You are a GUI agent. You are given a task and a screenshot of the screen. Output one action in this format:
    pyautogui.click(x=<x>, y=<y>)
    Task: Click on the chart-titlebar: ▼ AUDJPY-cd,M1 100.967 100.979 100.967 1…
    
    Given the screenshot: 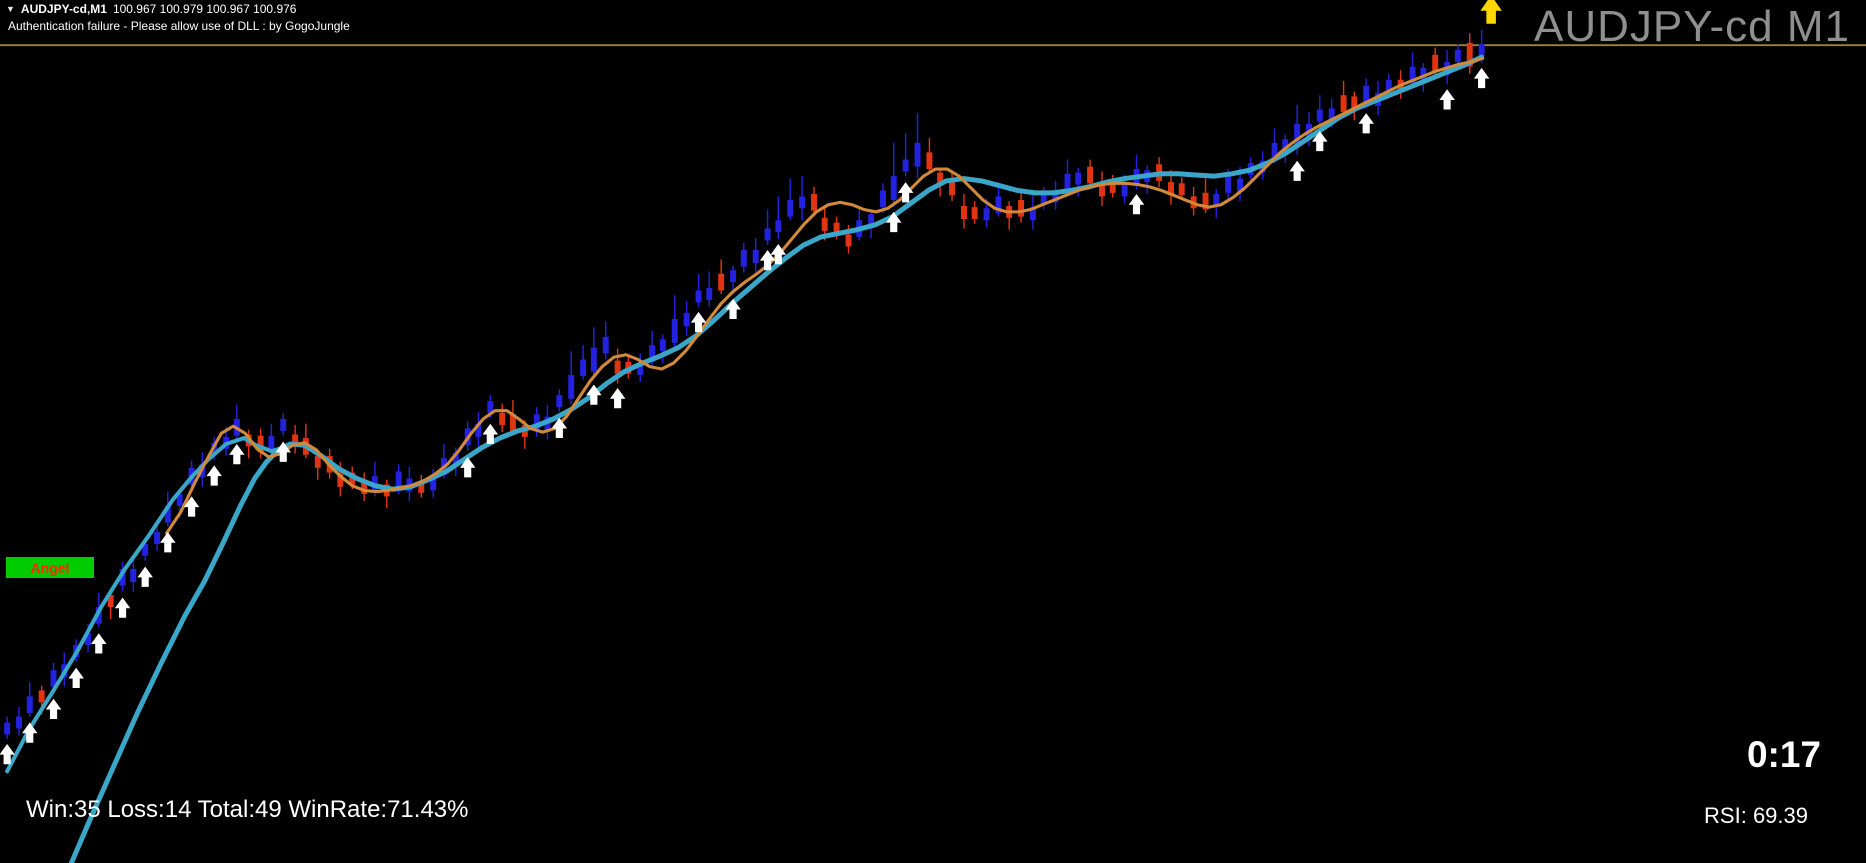 What is the action you would take?
    pyautogui.click(x=151, y=9)
    